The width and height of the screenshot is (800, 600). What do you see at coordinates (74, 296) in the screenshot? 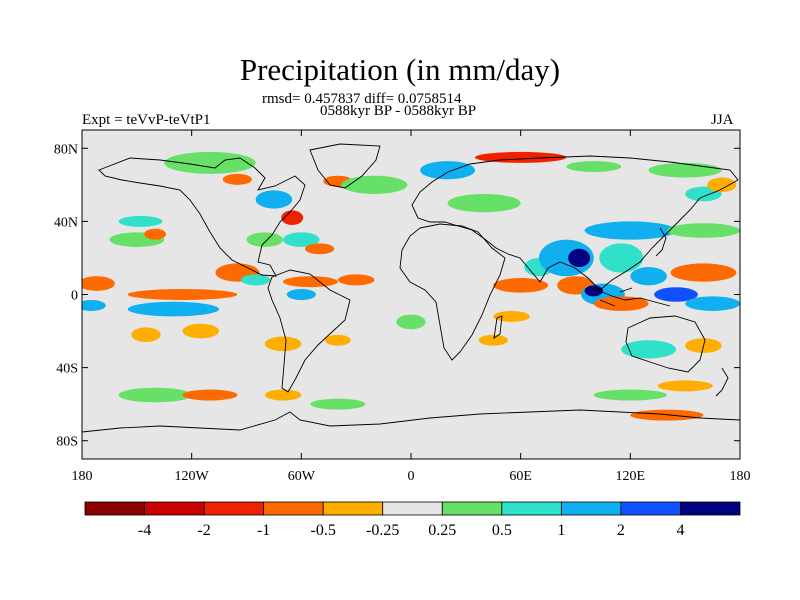
I see `y-tick-label: 0` at bounding box center [74, 296].